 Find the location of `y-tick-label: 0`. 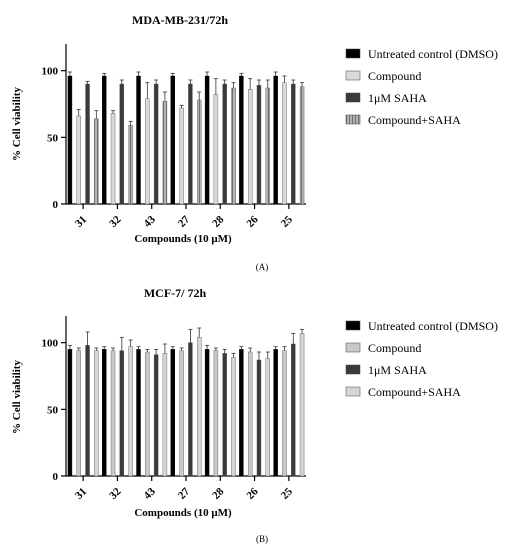

y-tick-label: 0 is located at coordinates (56, 205).